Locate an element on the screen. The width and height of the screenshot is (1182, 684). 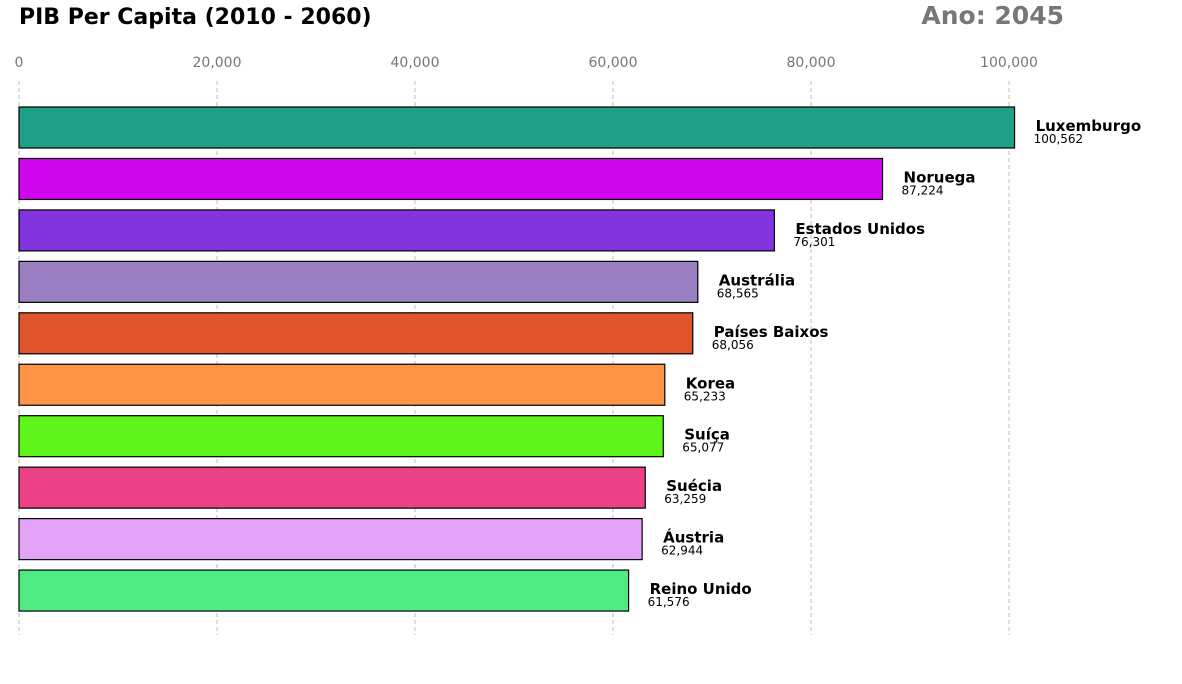
value-label: 65,077 is located at coordinates (703, 448).